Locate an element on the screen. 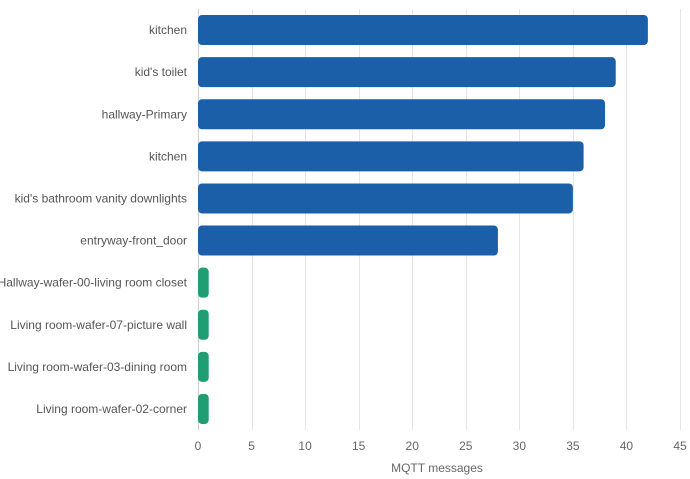  category-label: kid's toilet is located at coordinates (161, 72).